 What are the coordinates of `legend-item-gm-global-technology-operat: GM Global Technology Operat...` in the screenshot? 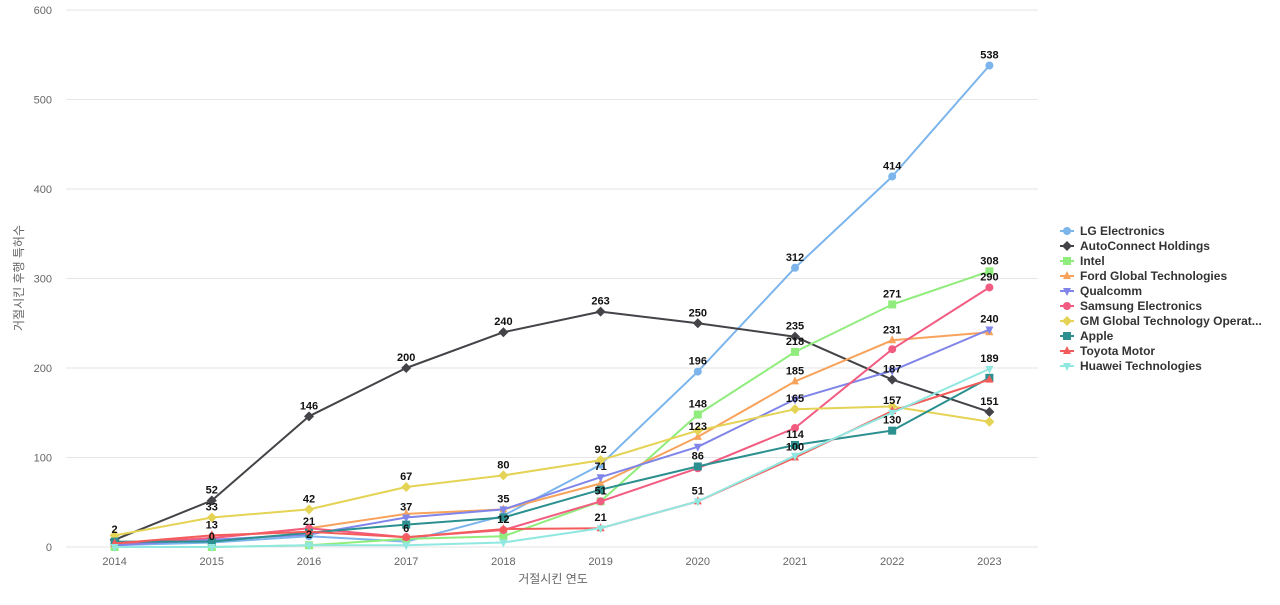 It's located at (1161, 321).